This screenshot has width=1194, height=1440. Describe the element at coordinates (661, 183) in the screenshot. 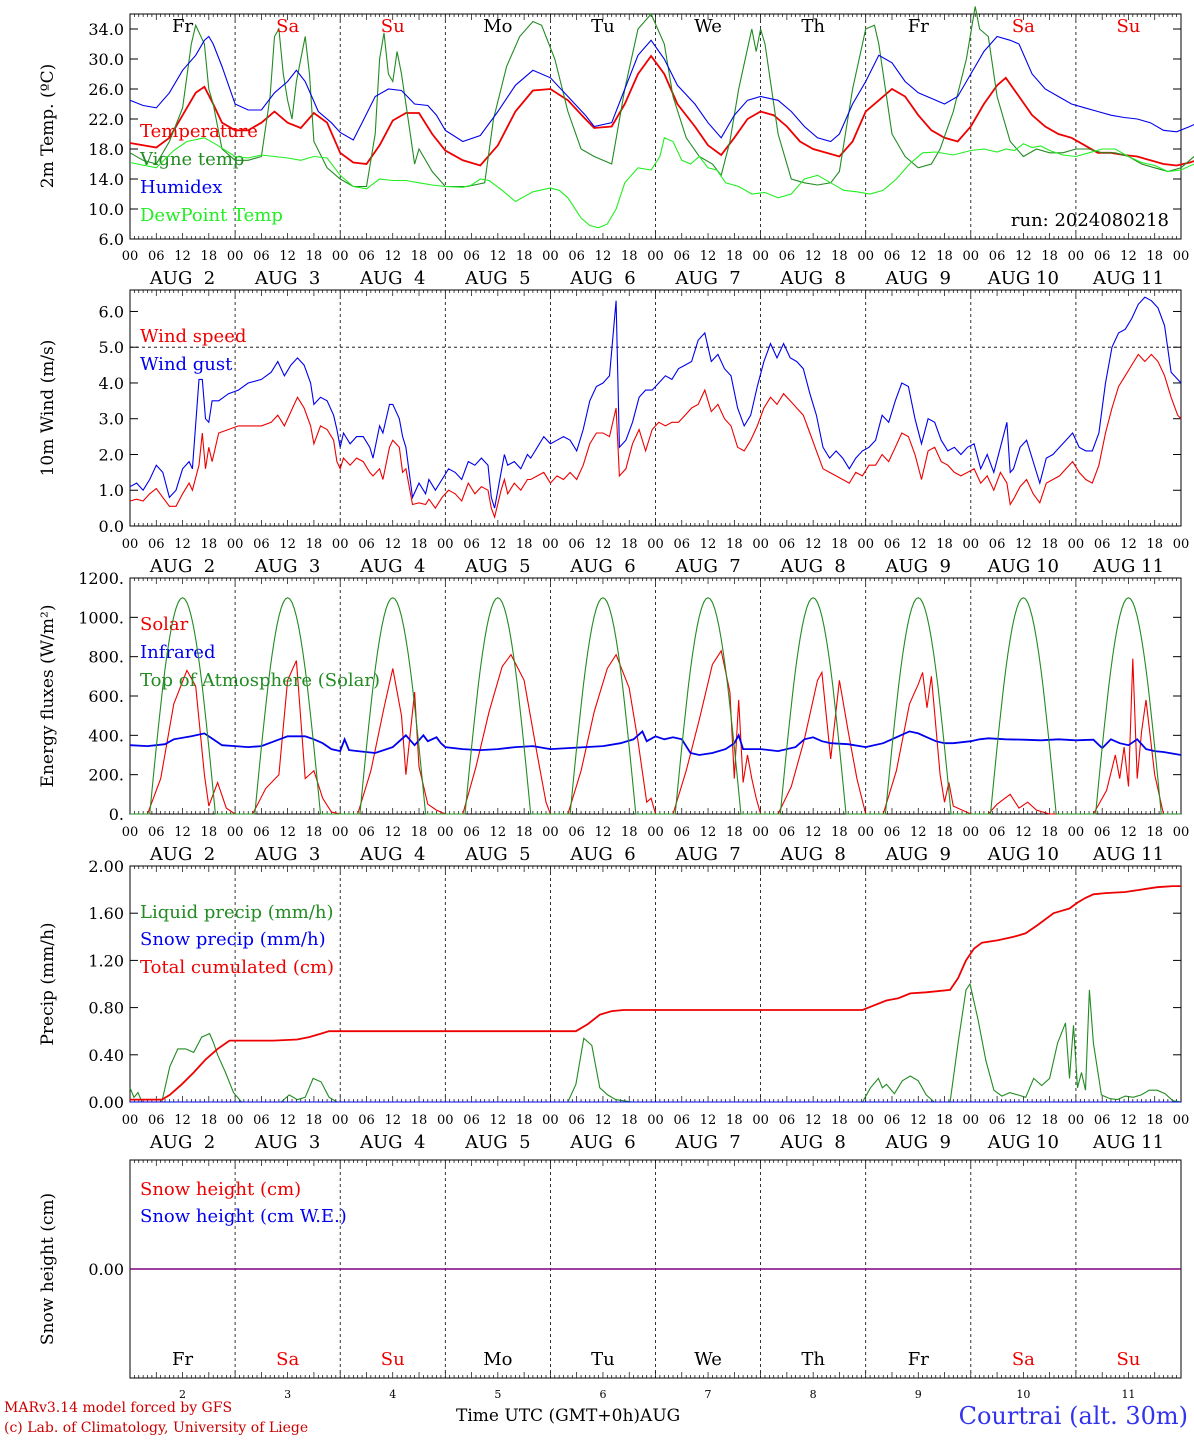

I see `temp-series-line` at that location.